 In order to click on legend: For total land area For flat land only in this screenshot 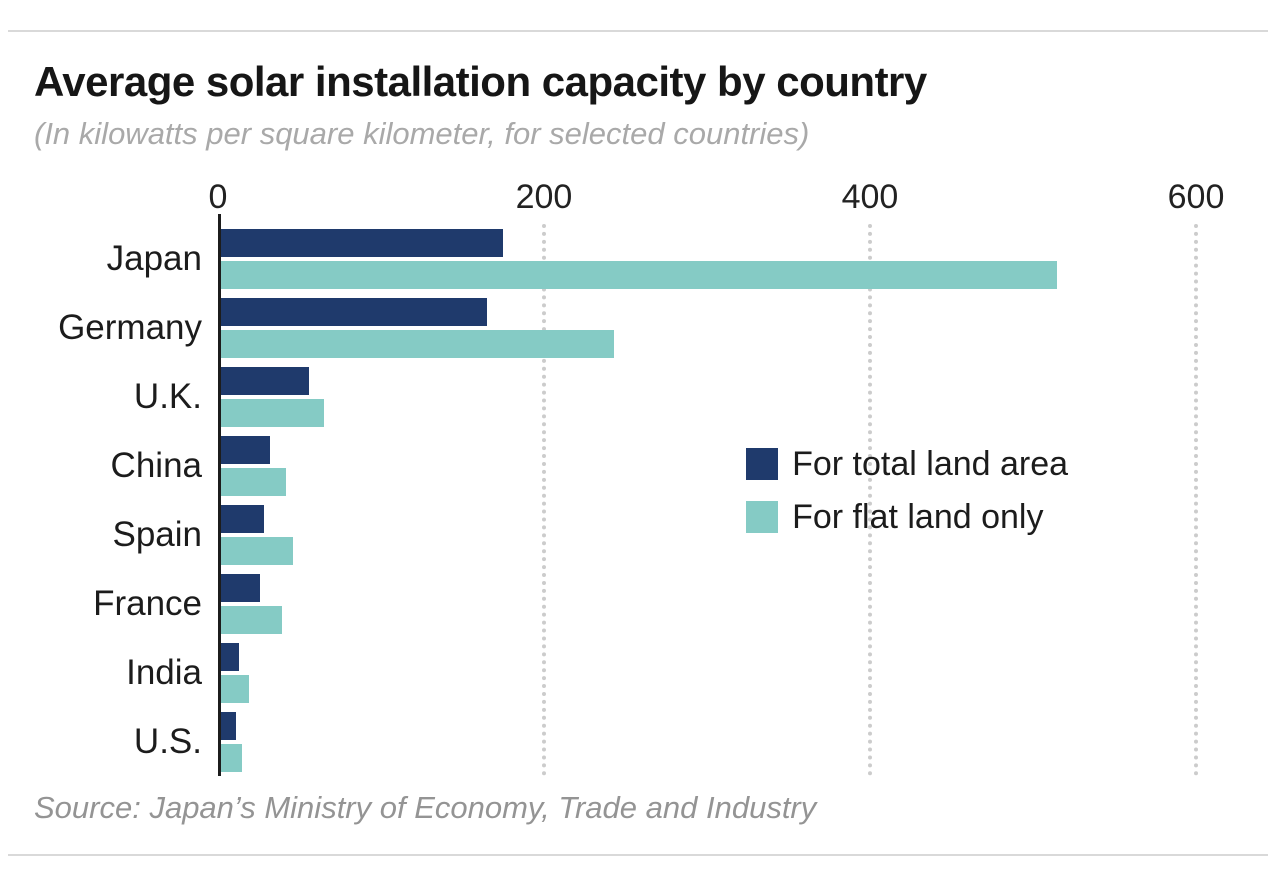, I will do `click(907, 491)`.